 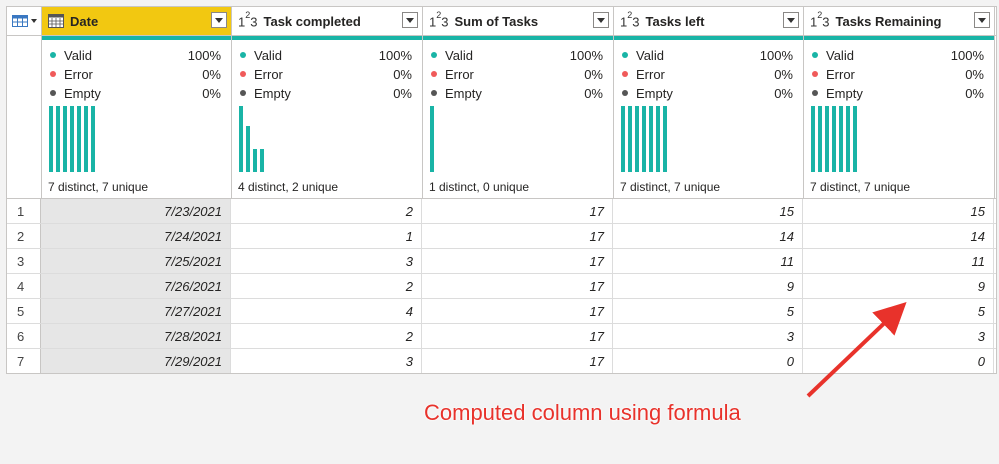 I want to click on column-header: 123 Tasks left, so click(x=709, y=21).